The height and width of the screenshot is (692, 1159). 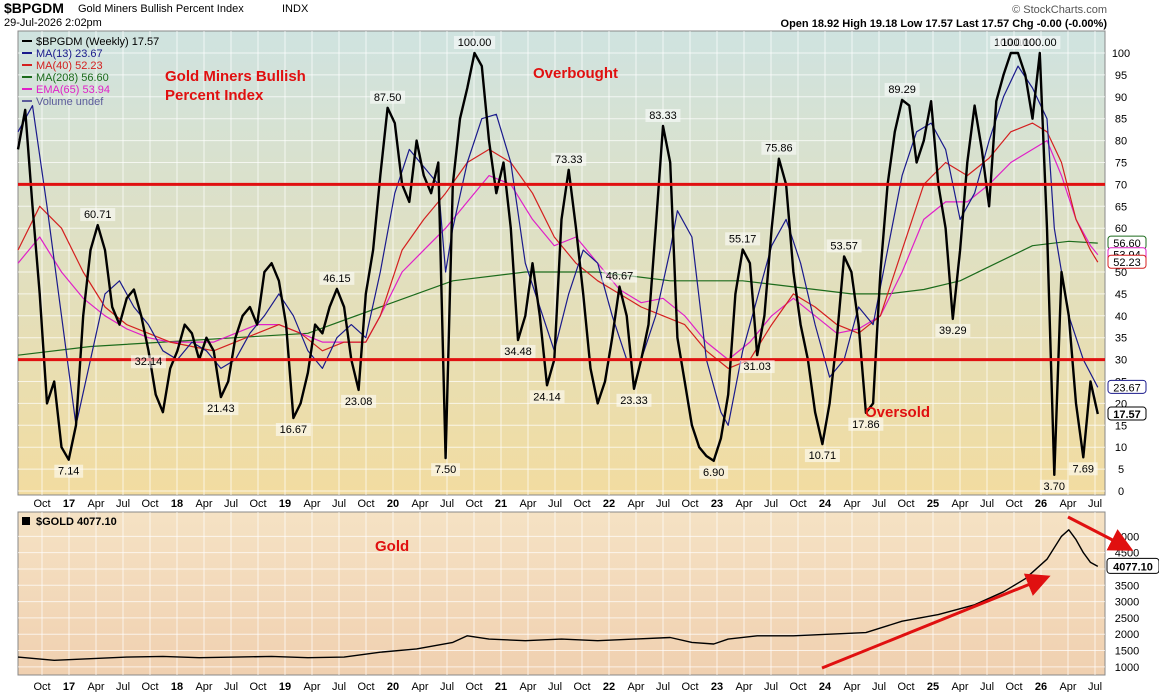 I want to click on bottom-x-tick-label: 19, so click(x=285, y=686).